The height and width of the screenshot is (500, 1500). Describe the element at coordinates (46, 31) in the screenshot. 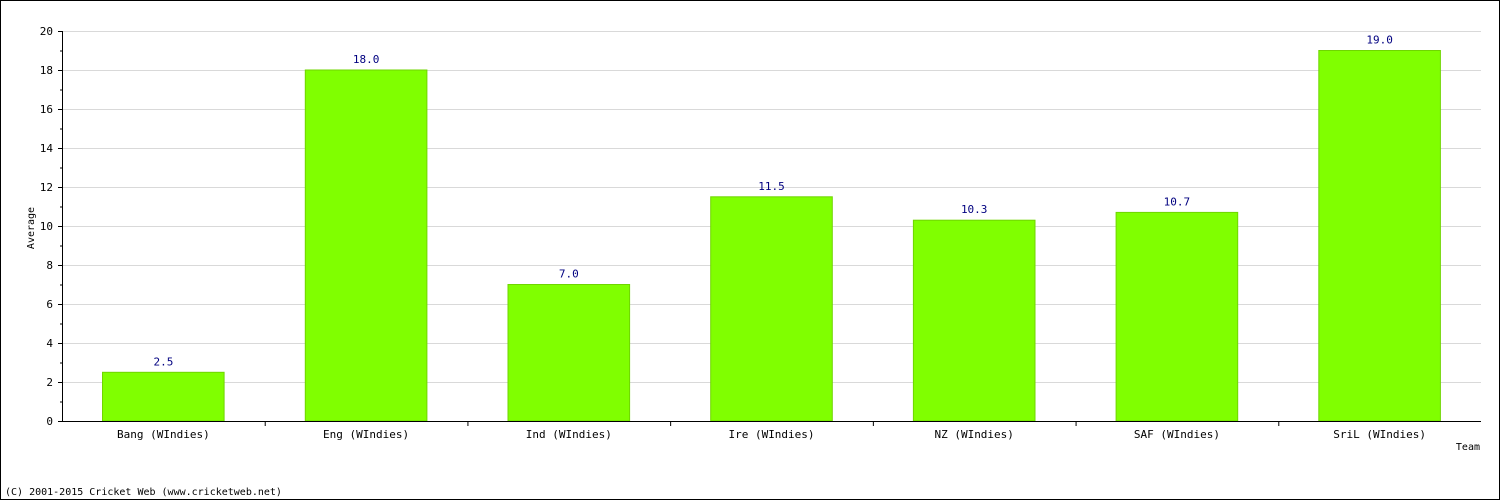

I see `y-tick-label-20: 20` at that location.